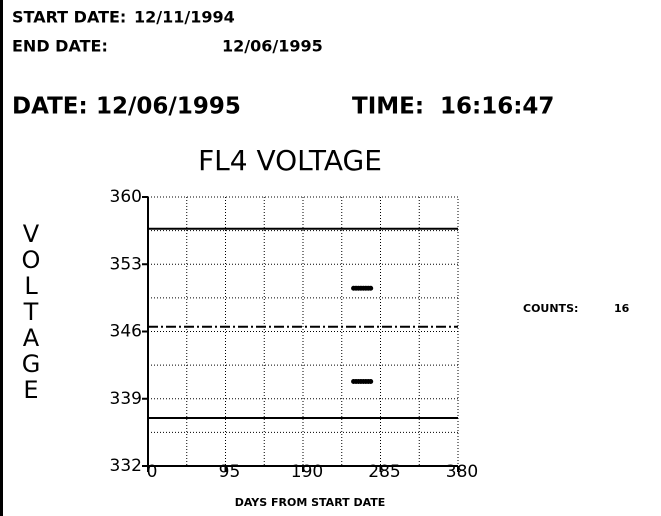 Image resolution: width=661 pixels, height=516 pixels. Describe the element at coordinates (168, 107) in the screenshot. I see `date: 12/06/1995` at that location.